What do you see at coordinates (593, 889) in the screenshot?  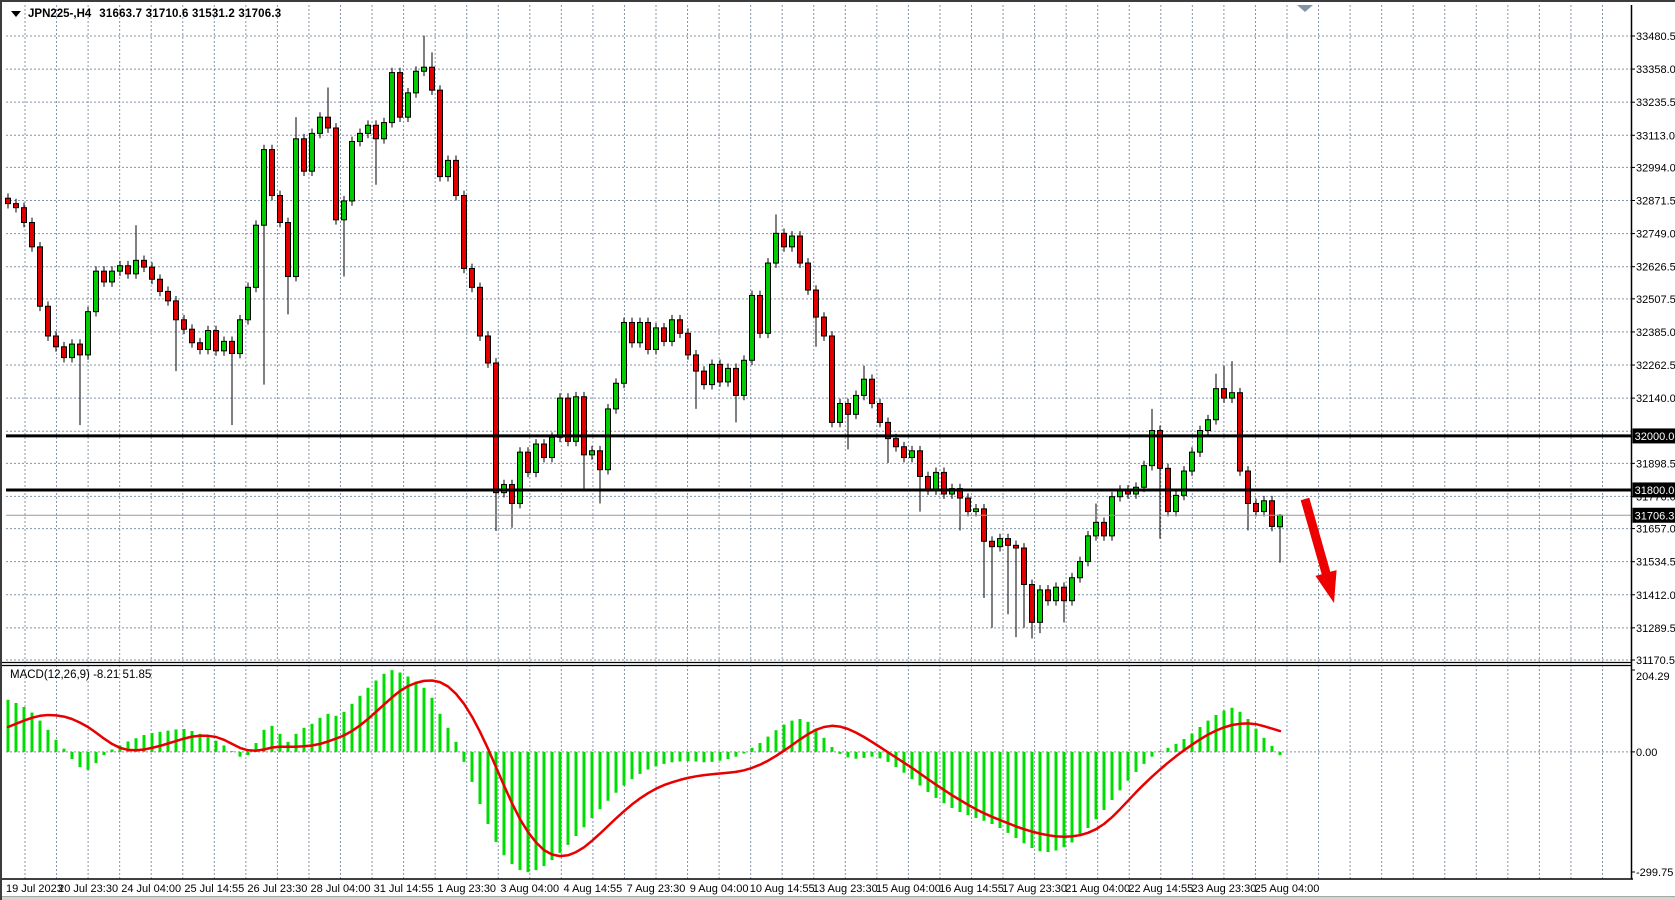 I see `time-tick-label: 4 Aug 14:55` at bounding box center [593, 889].